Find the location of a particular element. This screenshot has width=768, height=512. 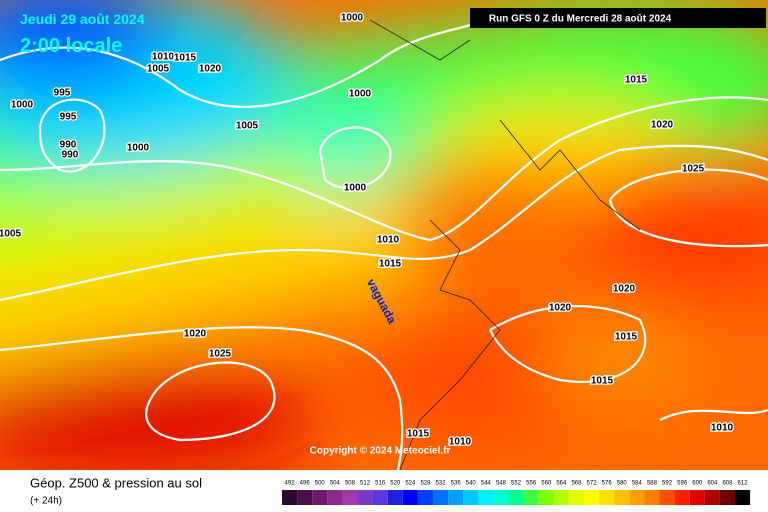

footer-title: Géop. Z500 & pression au sol is located at coordinates (116, 482).